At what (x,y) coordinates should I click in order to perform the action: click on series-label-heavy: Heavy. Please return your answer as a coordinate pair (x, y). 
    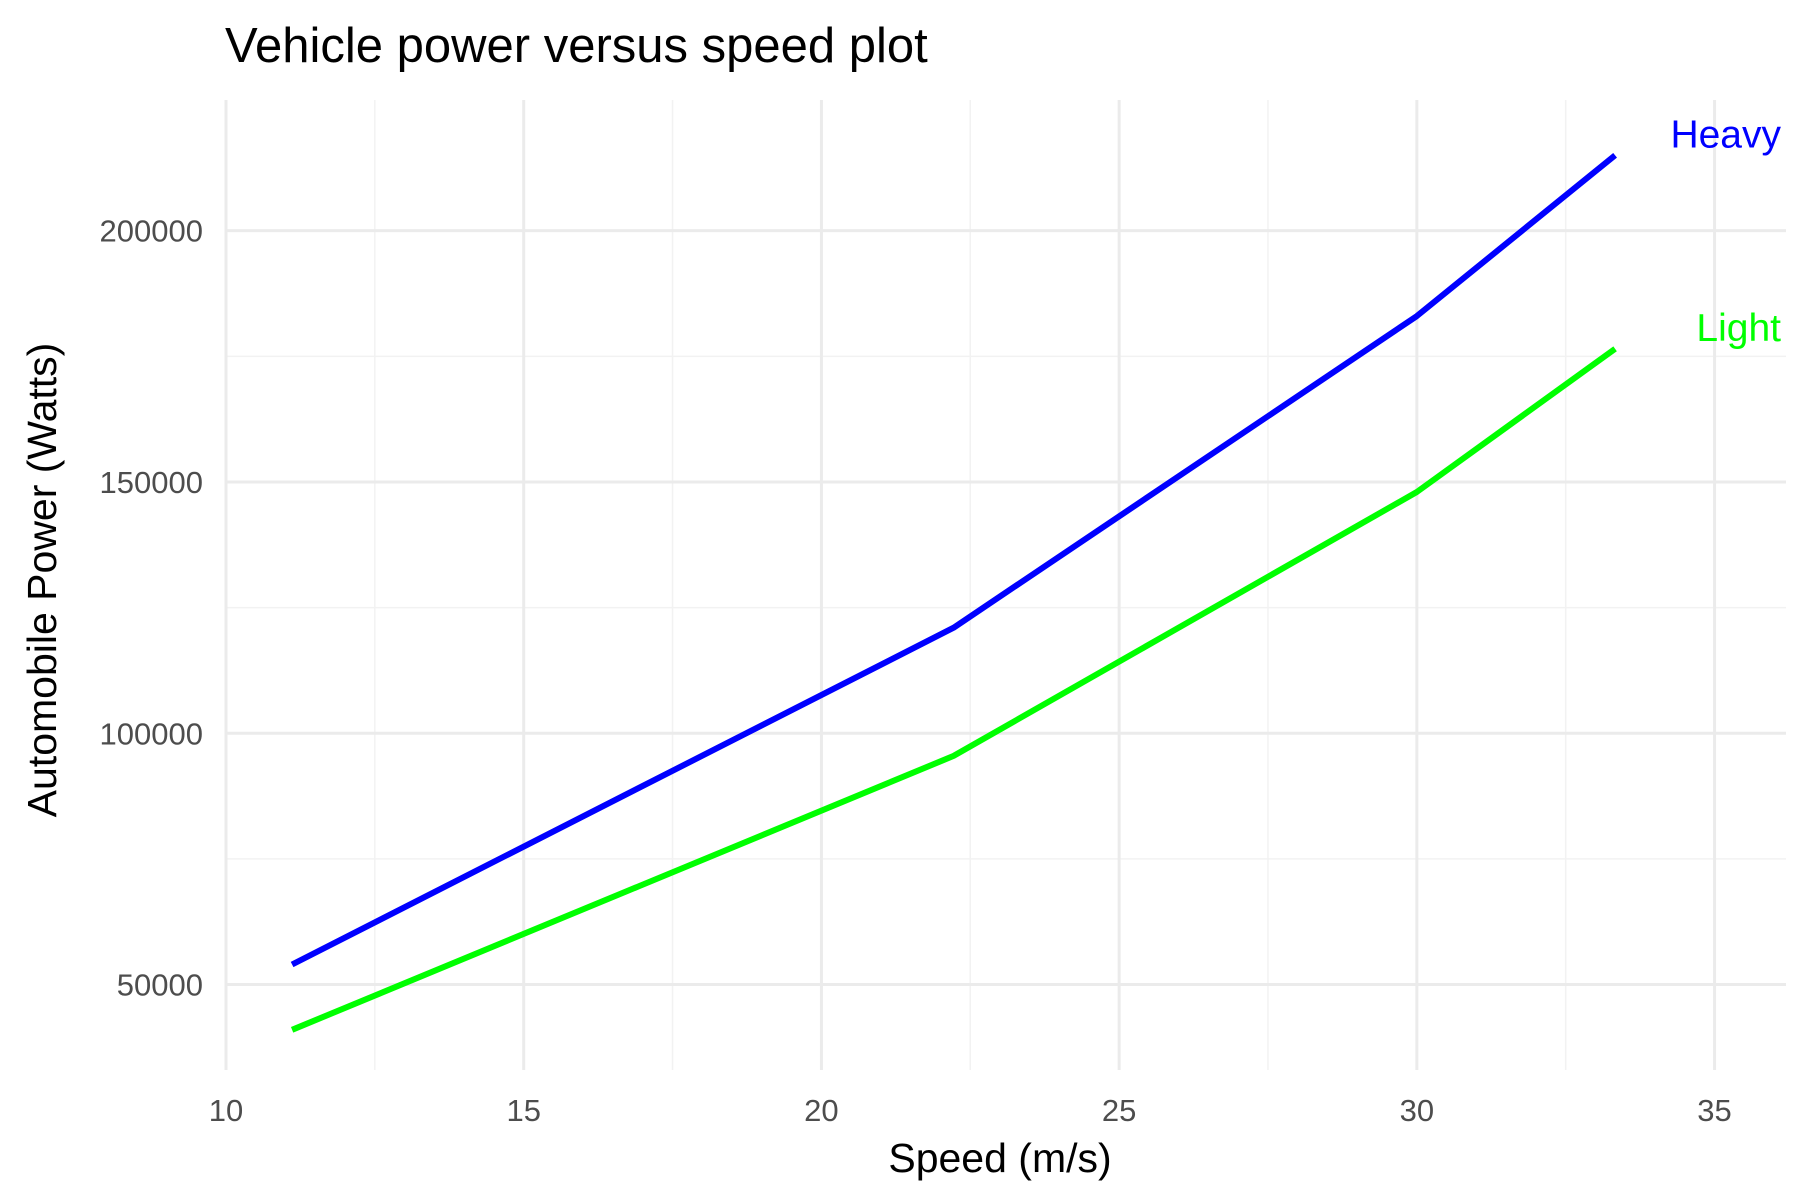
    Looking at the image, I should click on (1725, 134).